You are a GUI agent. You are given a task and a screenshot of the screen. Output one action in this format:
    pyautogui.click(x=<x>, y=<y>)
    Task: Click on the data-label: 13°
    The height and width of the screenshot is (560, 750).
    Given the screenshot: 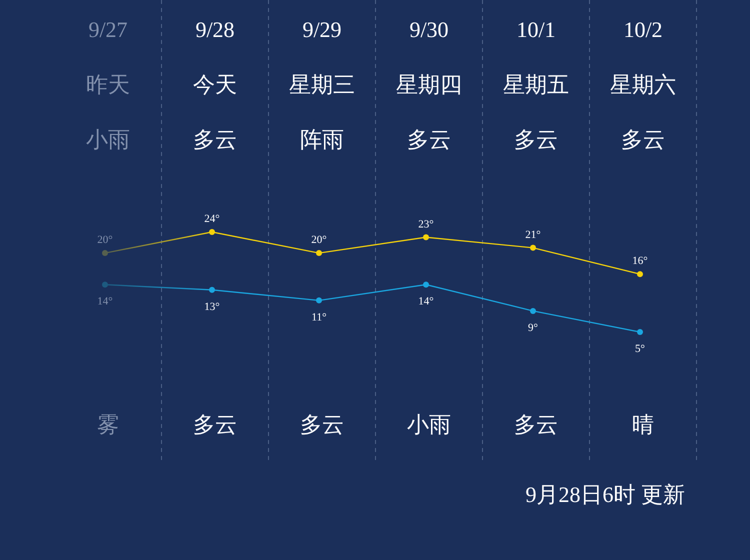 What is the action you would take?
    pyautogui.click(x=212, y=306)
    